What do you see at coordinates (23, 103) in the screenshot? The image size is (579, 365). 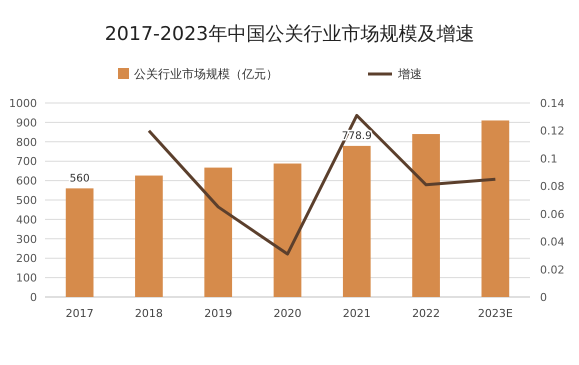 I see `y-tick-label: 1000` at bounding box center [23, 103].